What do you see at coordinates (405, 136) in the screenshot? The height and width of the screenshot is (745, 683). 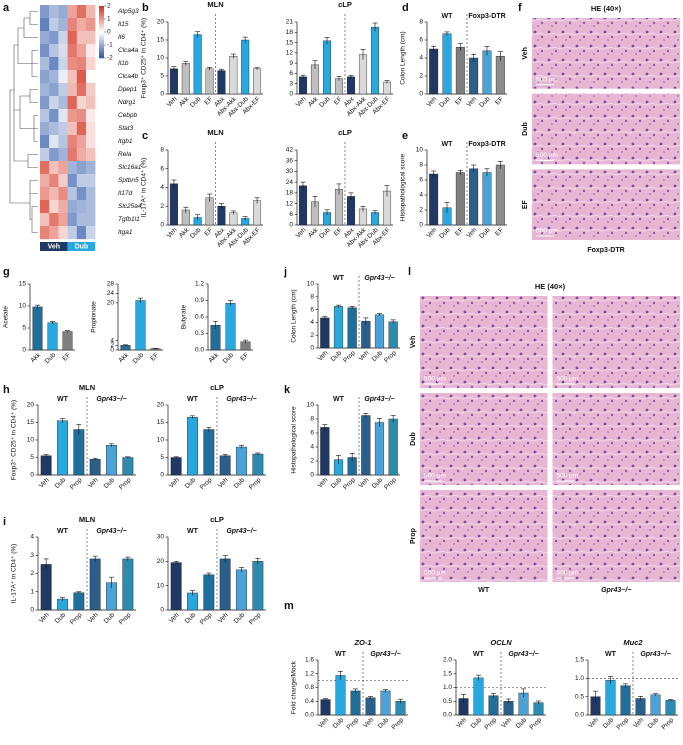 I see `panel-letter: e` at bounding box center [405, 136].